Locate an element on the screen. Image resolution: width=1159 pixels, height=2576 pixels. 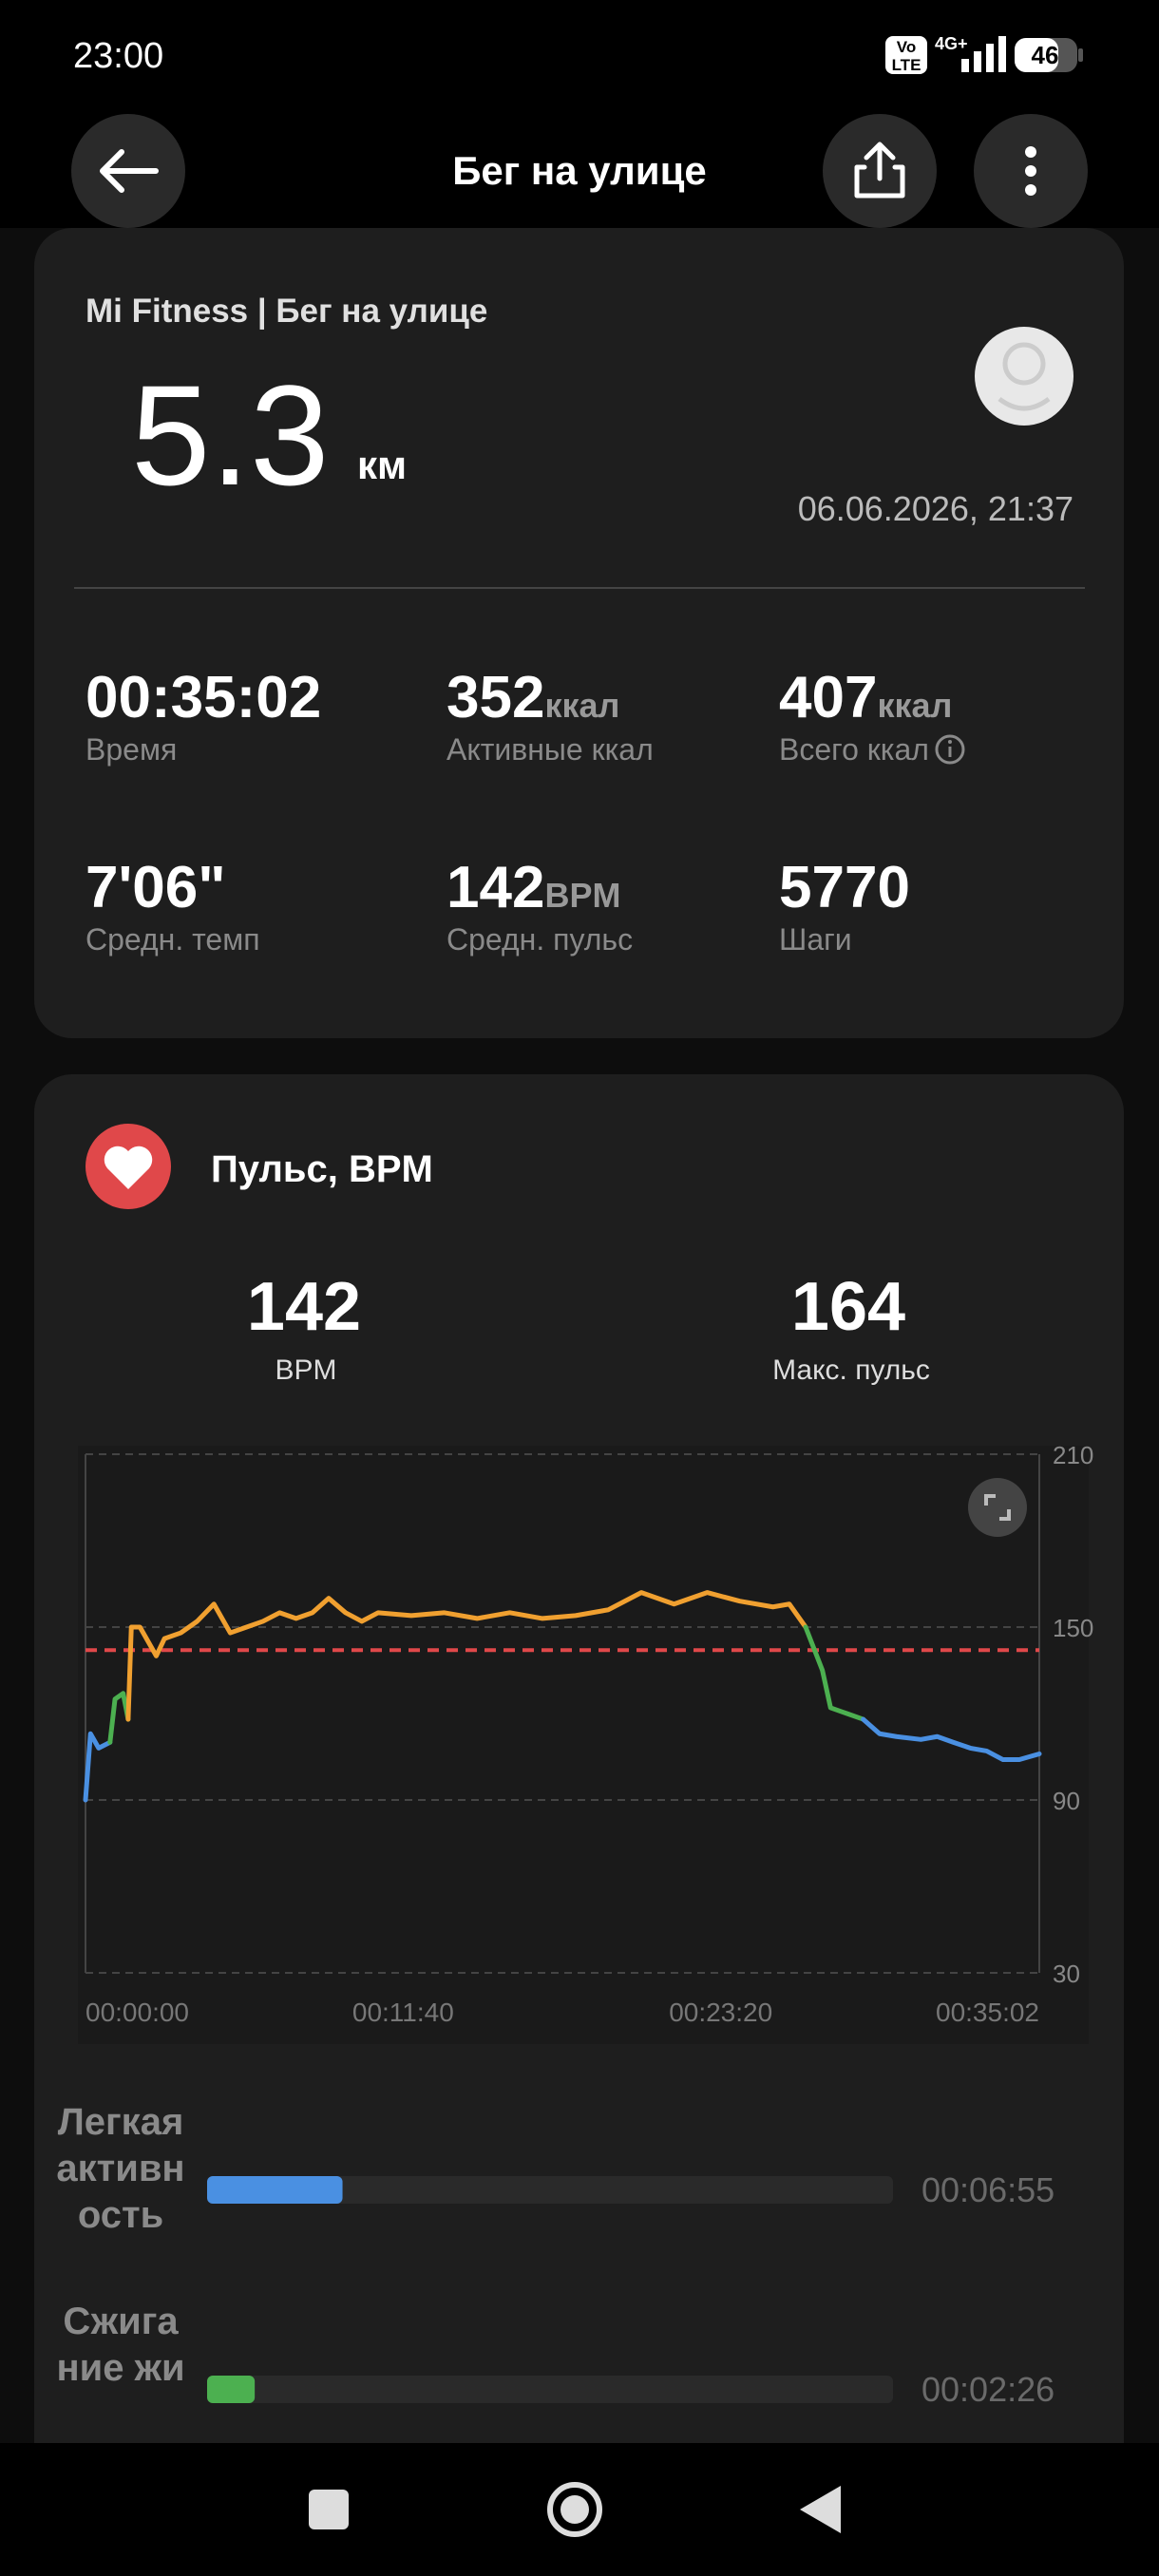
source-title: Mi Fitness | Бег на улице is located at coordinates (286, 311).